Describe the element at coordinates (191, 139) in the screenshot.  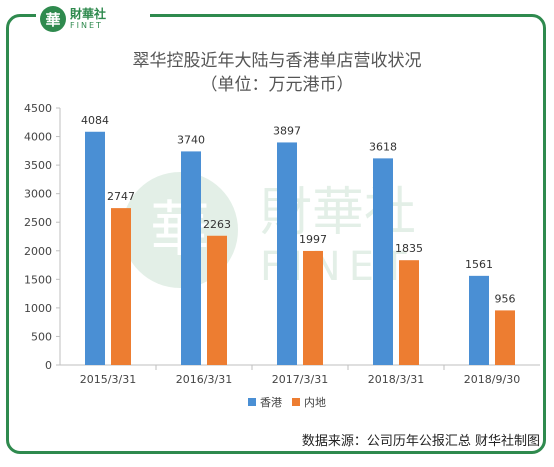
I see `data-label: 3740` at that location.